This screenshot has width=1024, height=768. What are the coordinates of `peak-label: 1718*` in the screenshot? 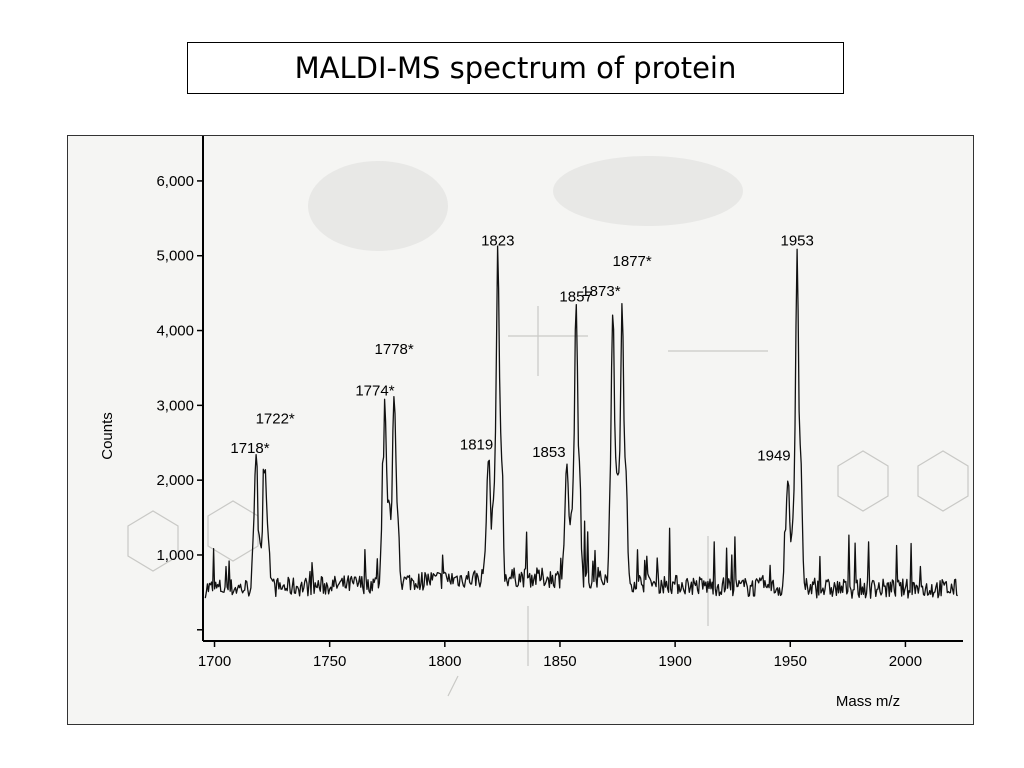 It's located at (249, 448).